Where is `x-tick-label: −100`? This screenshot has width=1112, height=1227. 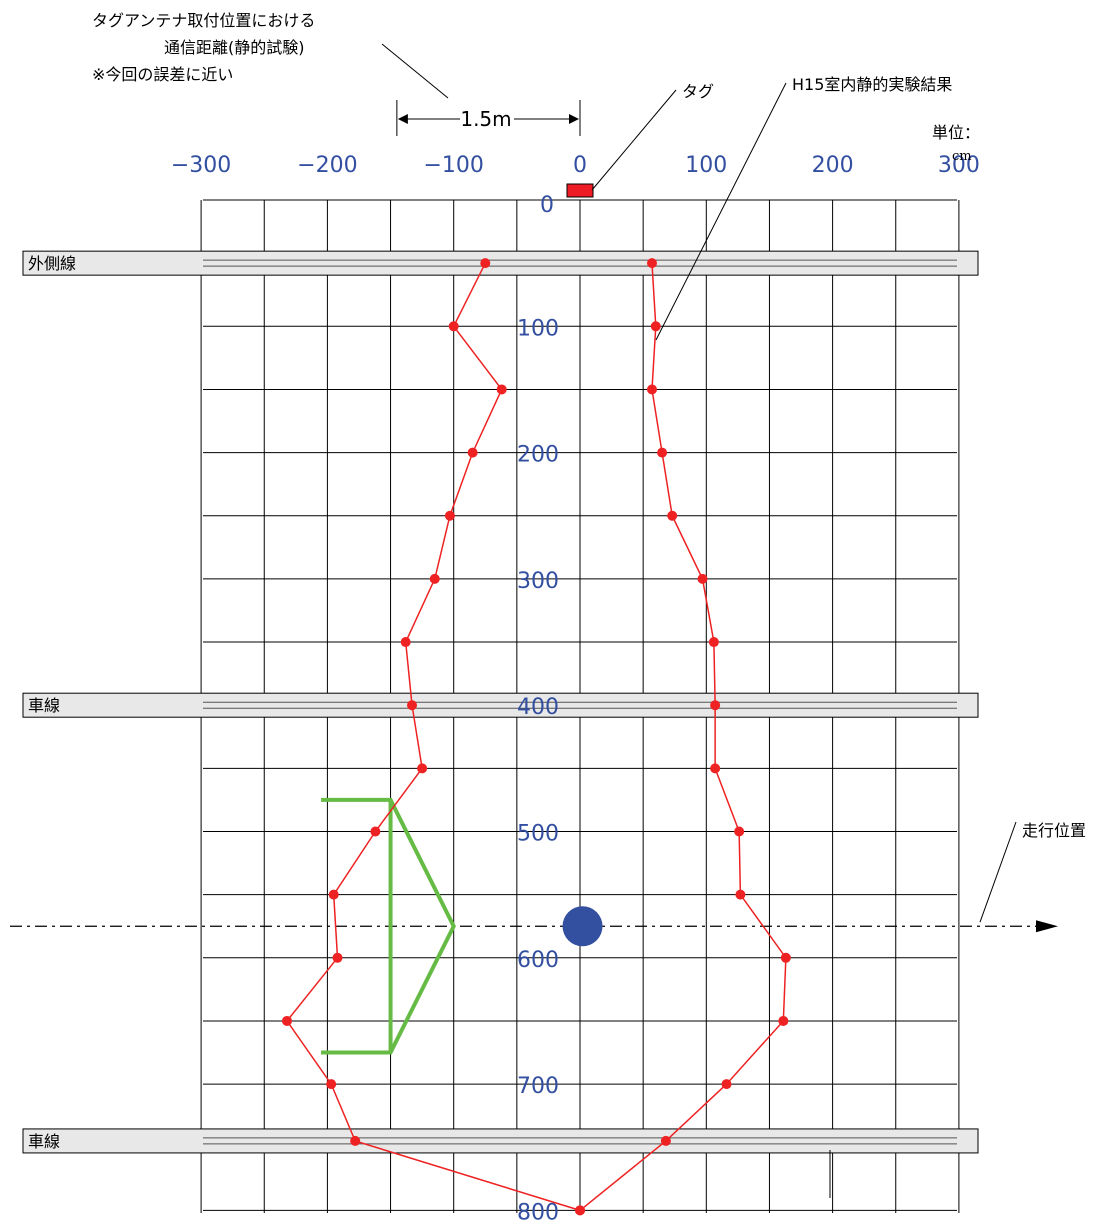
x-tick-label: −100 is located at coordinates (453, 165).